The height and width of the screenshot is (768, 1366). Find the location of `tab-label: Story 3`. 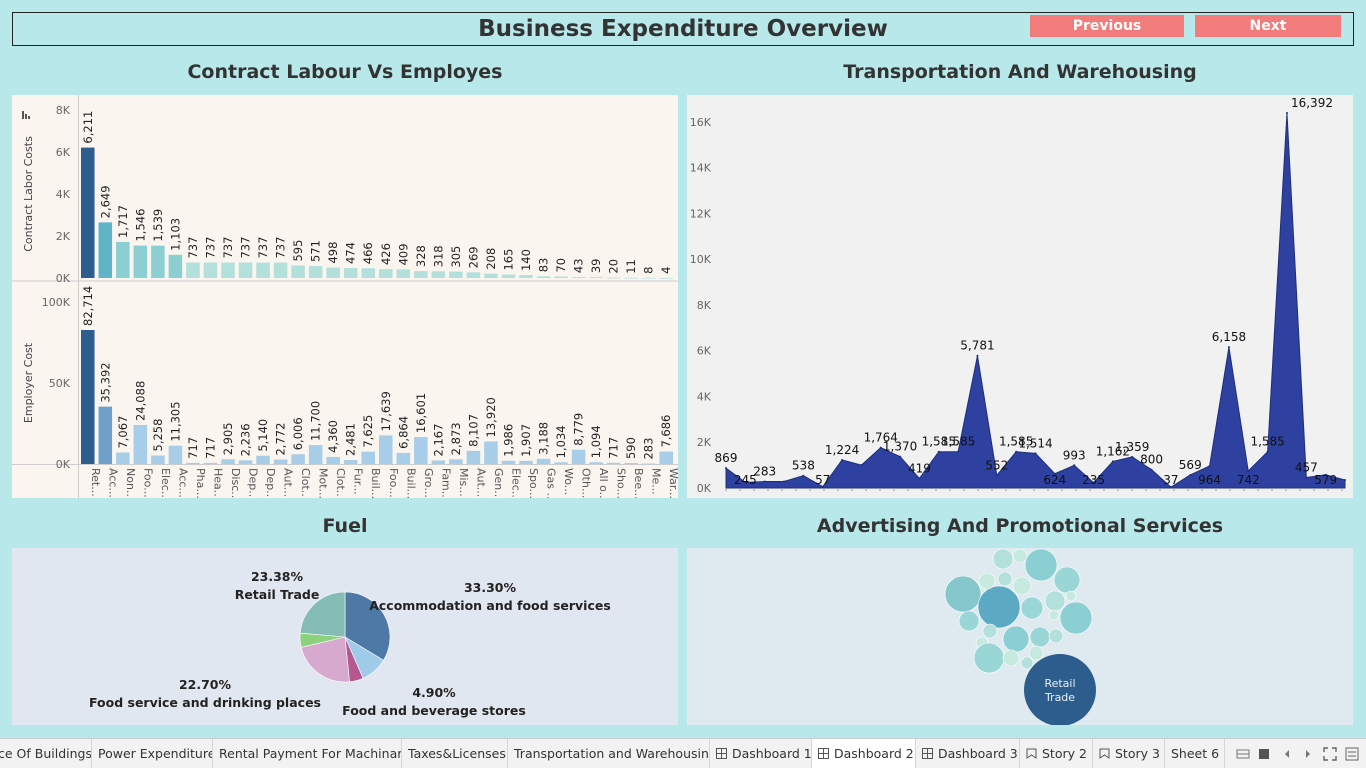

tab-label: Story 3 is located at coordinates (1137, 753).